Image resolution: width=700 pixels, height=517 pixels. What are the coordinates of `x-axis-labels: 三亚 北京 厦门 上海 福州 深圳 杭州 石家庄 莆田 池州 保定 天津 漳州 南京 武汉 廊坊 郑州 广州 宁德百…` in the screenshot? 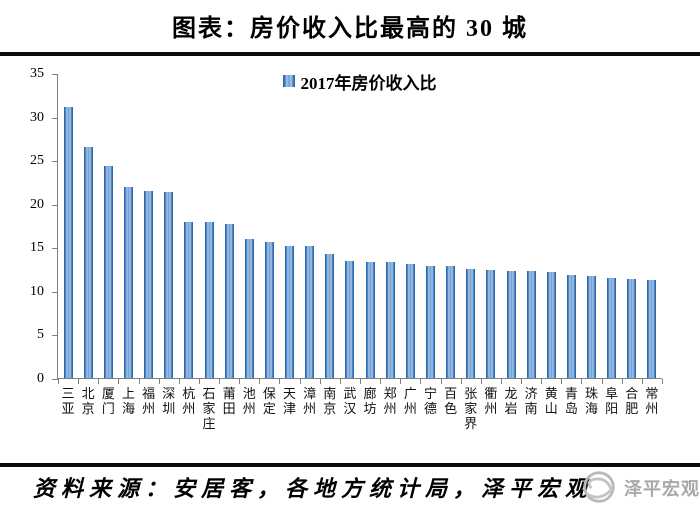 It's located at (360, 421).